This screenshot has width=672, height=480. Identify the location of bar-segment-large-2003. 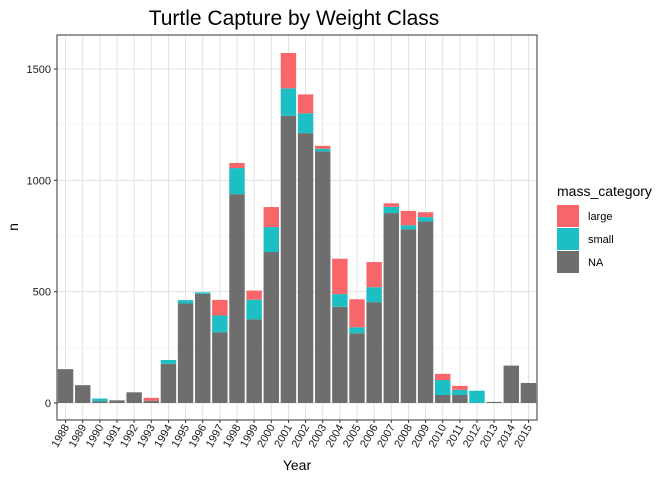
(323, 147).